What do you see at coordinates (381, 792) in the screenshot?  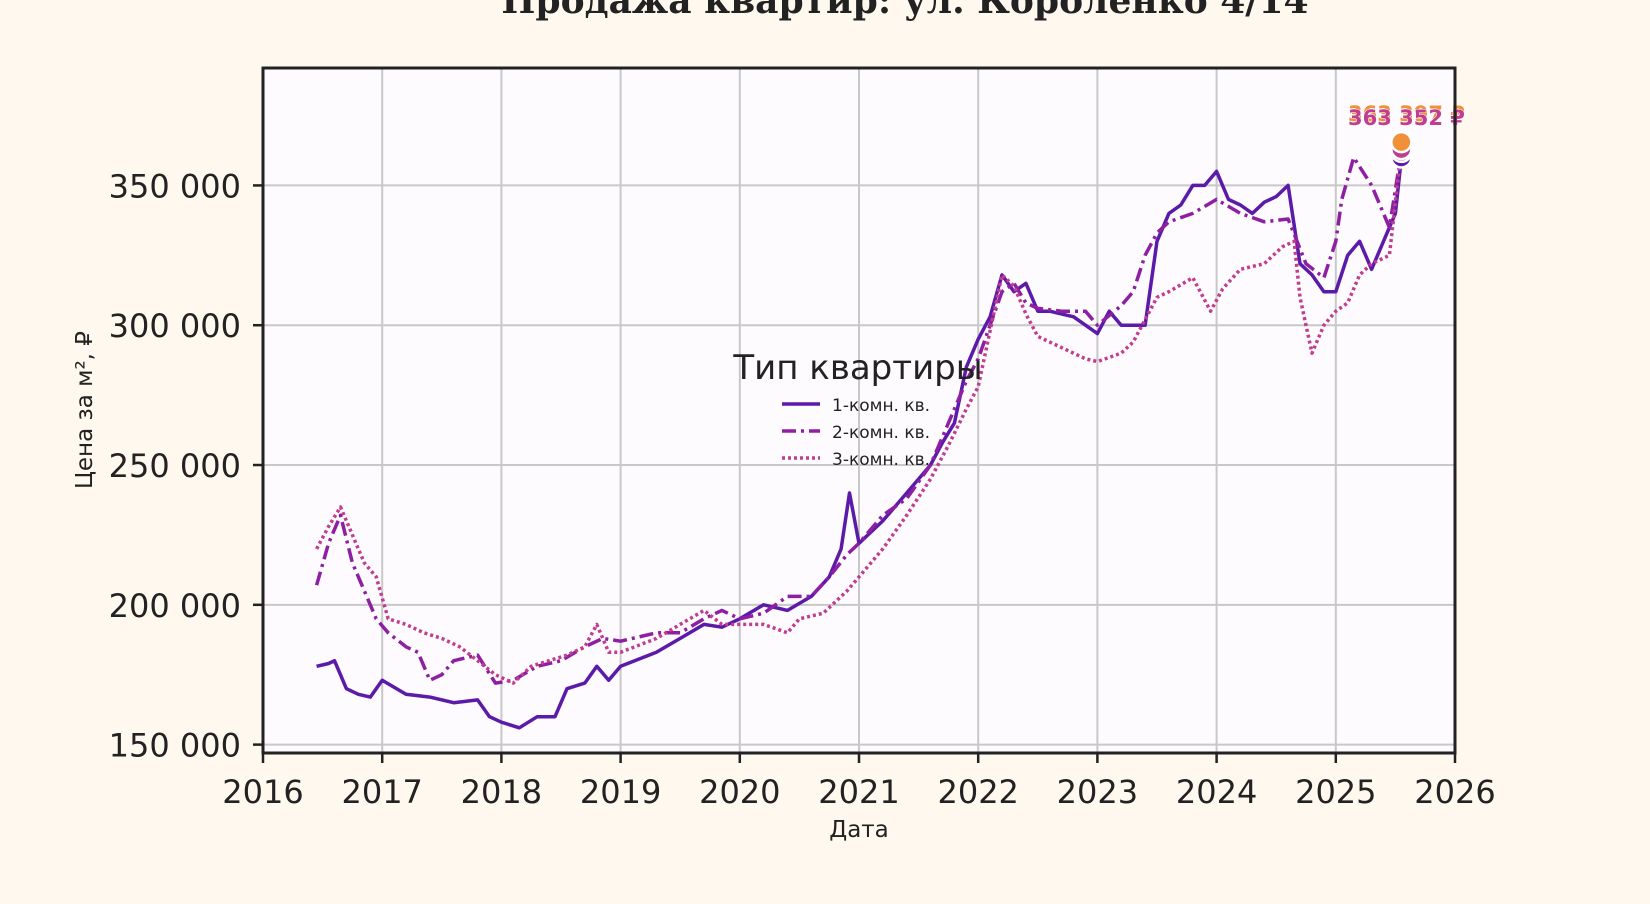 I see `x-tick-label: 2017` at bounding box center [381, 792].